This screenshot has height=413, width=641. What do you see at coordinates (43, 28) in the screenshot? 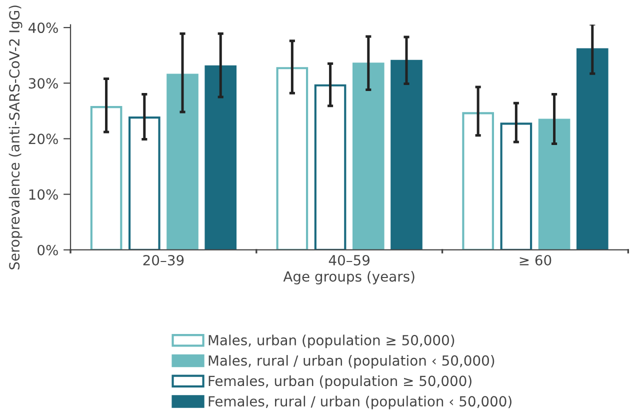
I see `y-tick-label: 40%` at bounding box center [43, 28].